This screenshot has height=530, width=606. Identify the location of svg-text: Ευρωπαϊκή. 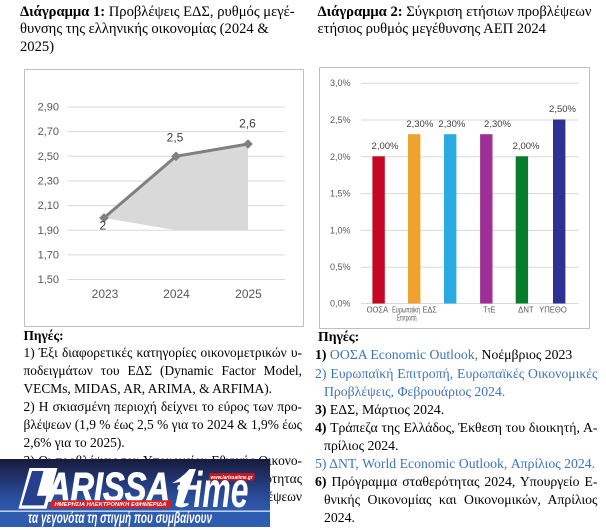
(406, 309).